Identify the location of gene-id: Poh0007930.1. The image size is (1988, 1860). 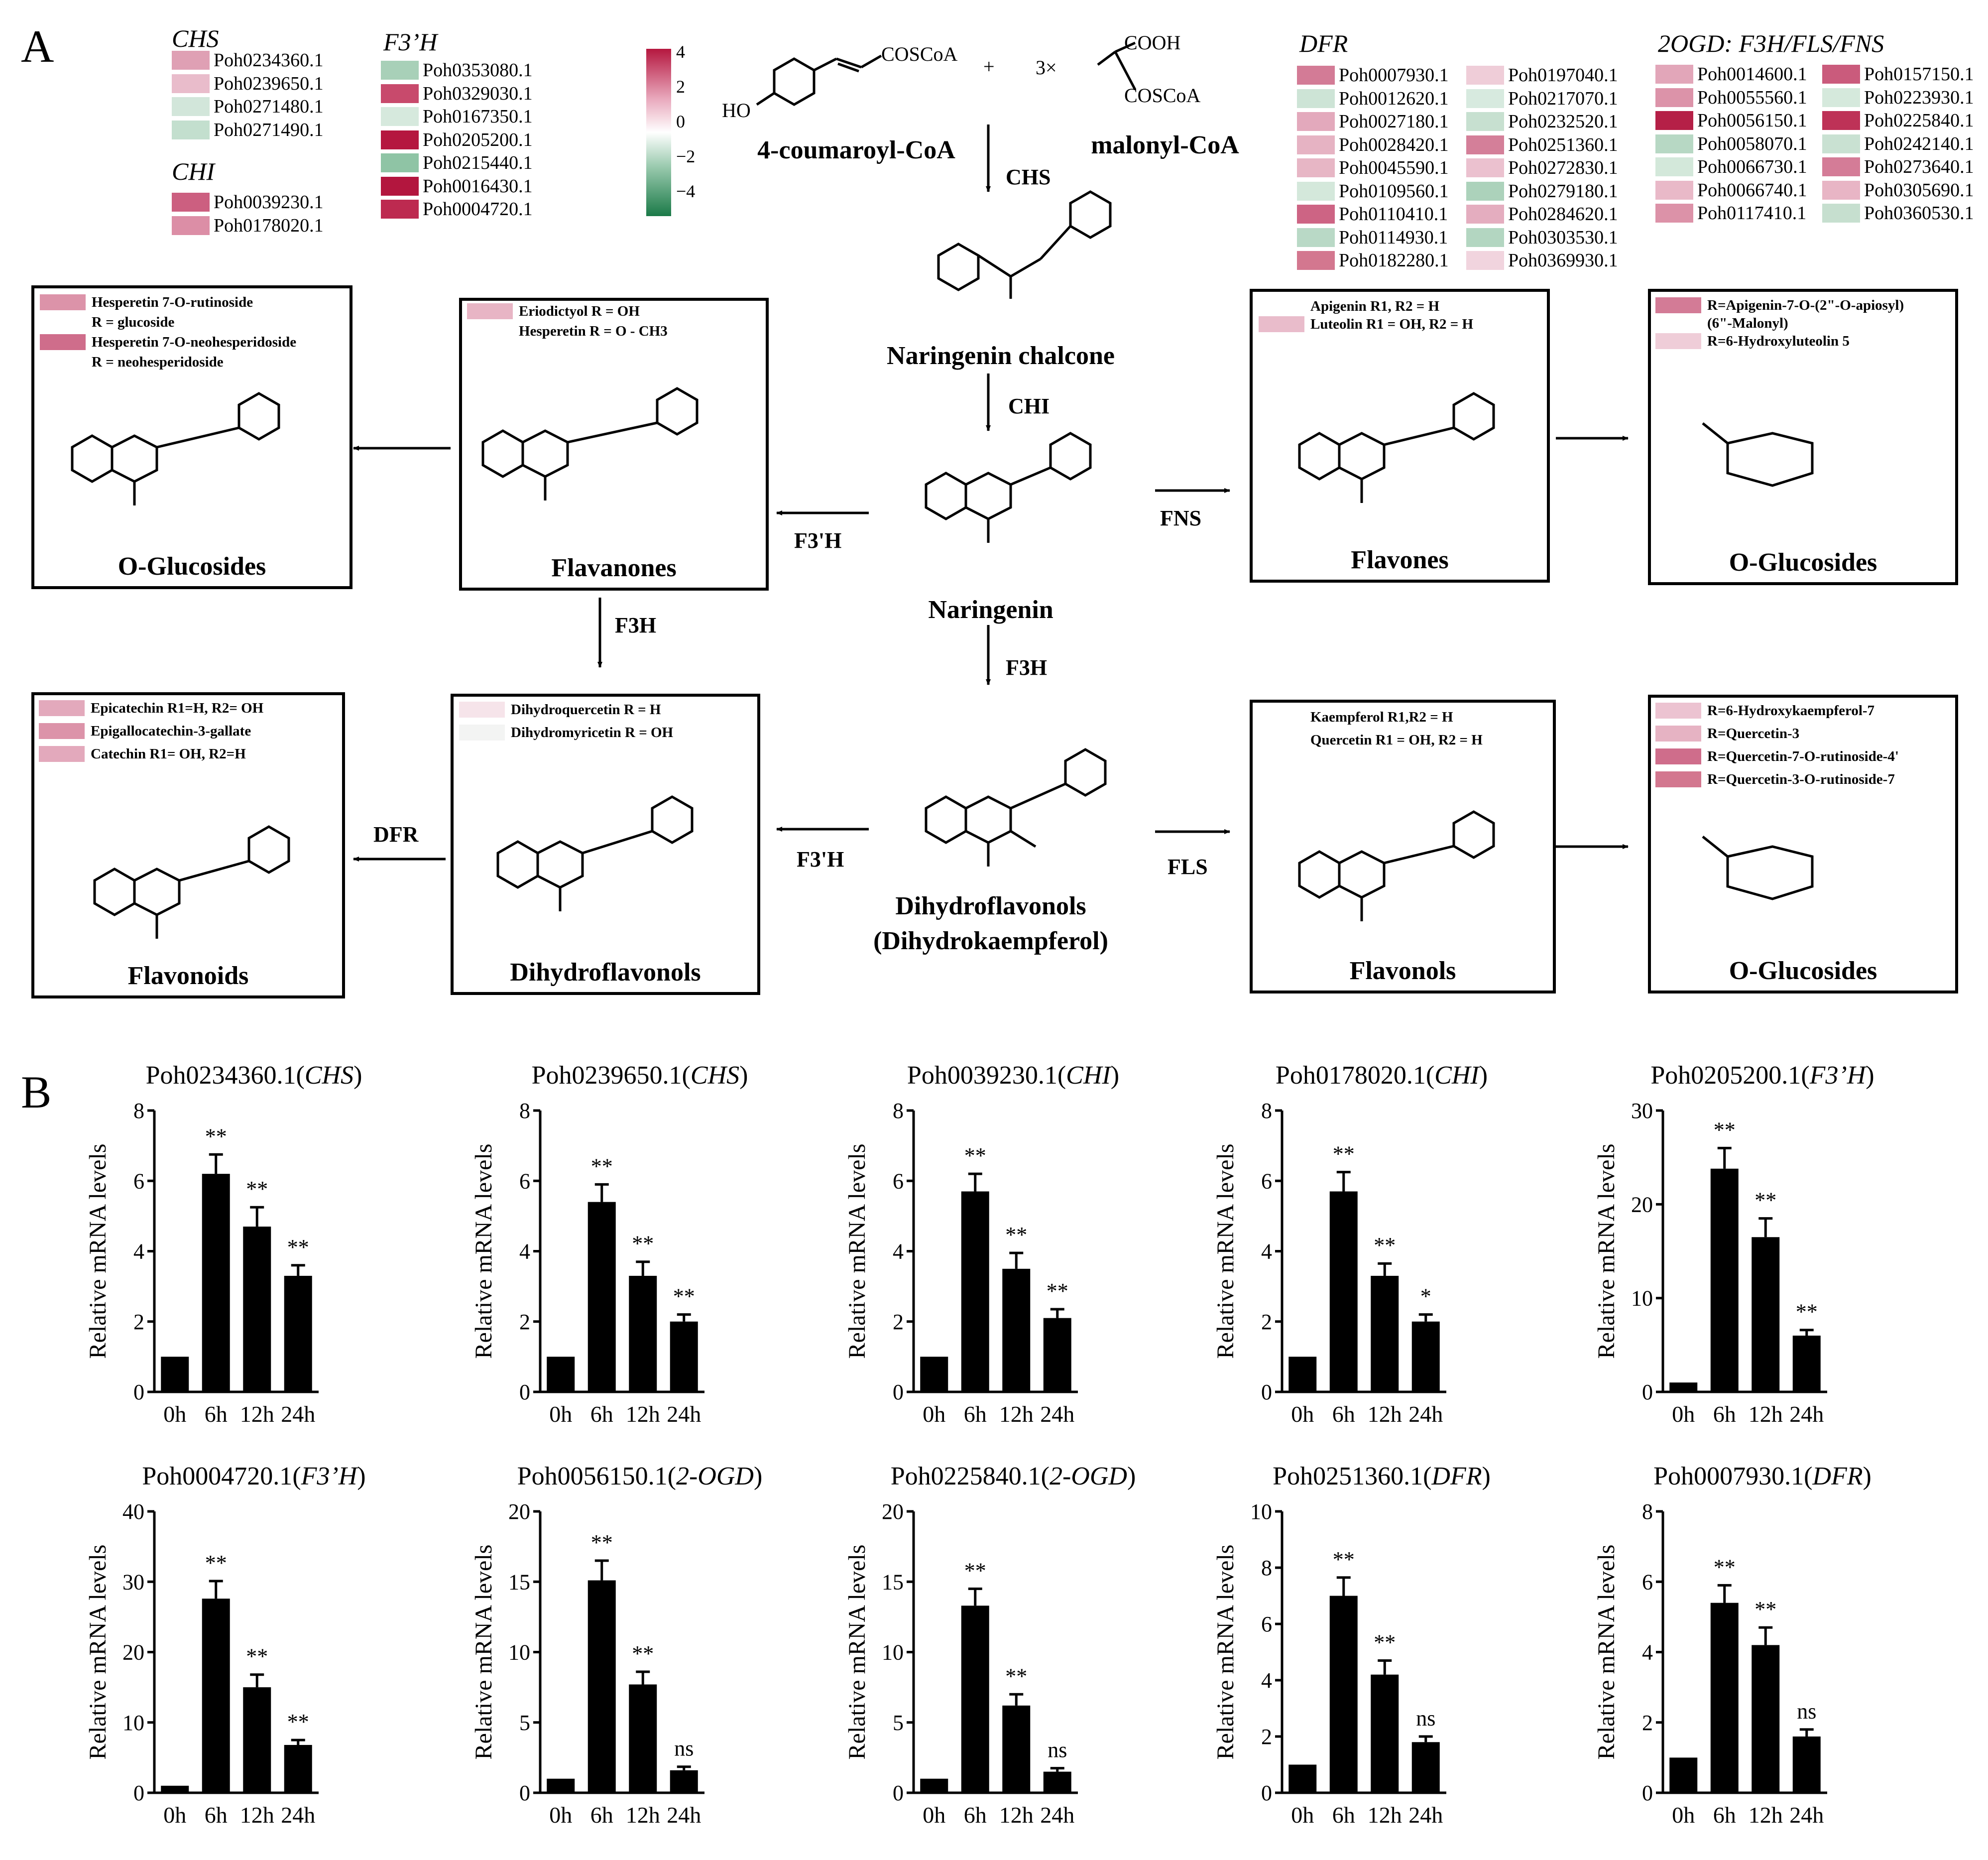
(1394, 75).